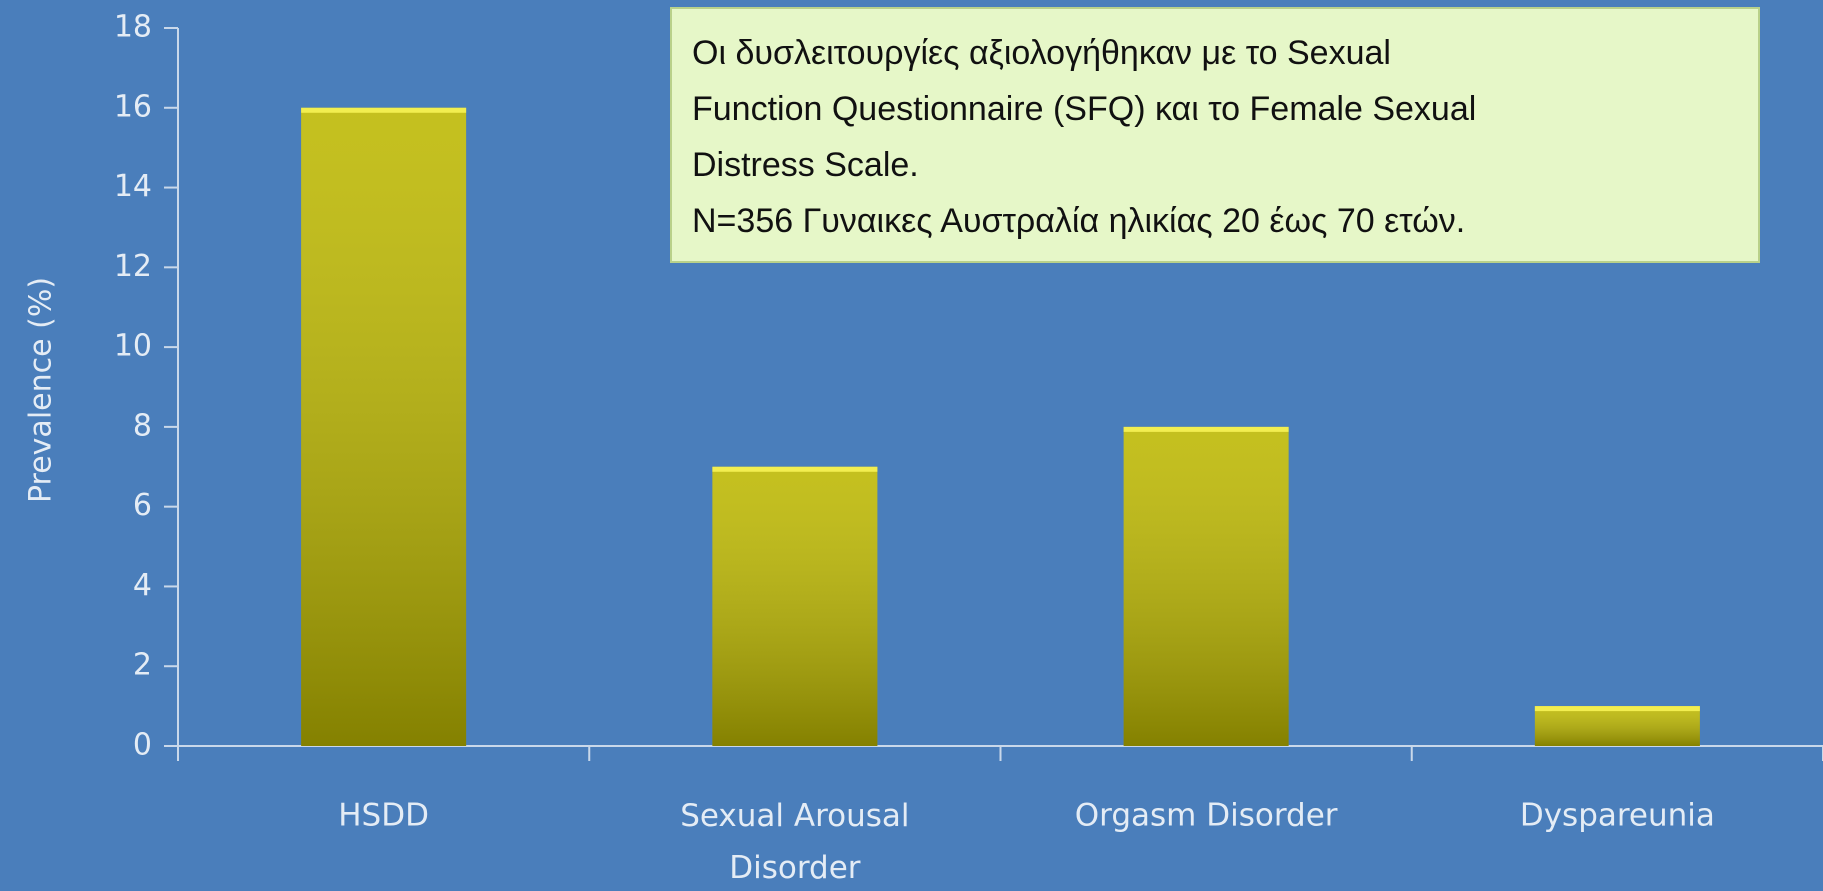 The height and width of the screenshot is (891, 1823). I want to click on y-tick-label: 12, so click(133, 266).